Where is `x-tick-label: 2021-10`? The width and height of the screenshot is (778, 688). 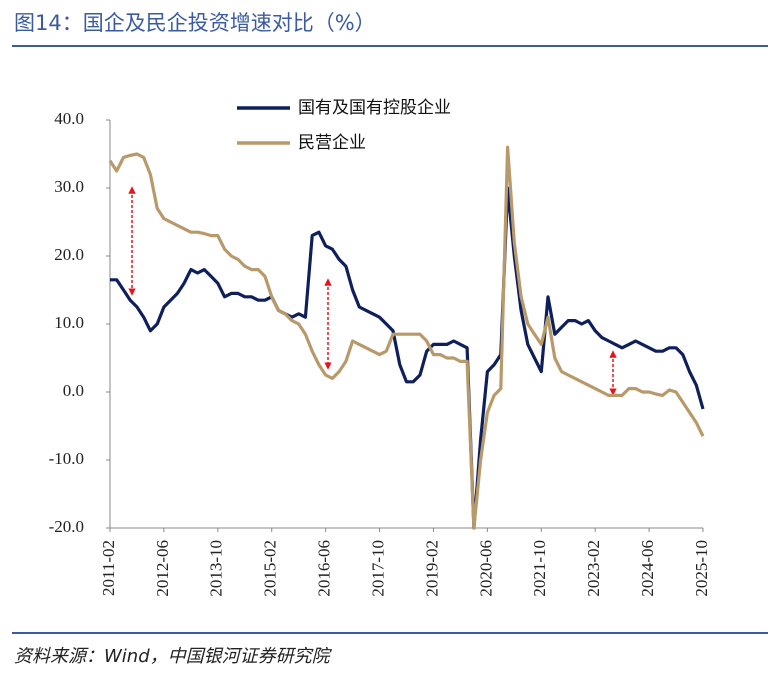 x-tick-label: 2021-10 is located at coordinates (539, 568).